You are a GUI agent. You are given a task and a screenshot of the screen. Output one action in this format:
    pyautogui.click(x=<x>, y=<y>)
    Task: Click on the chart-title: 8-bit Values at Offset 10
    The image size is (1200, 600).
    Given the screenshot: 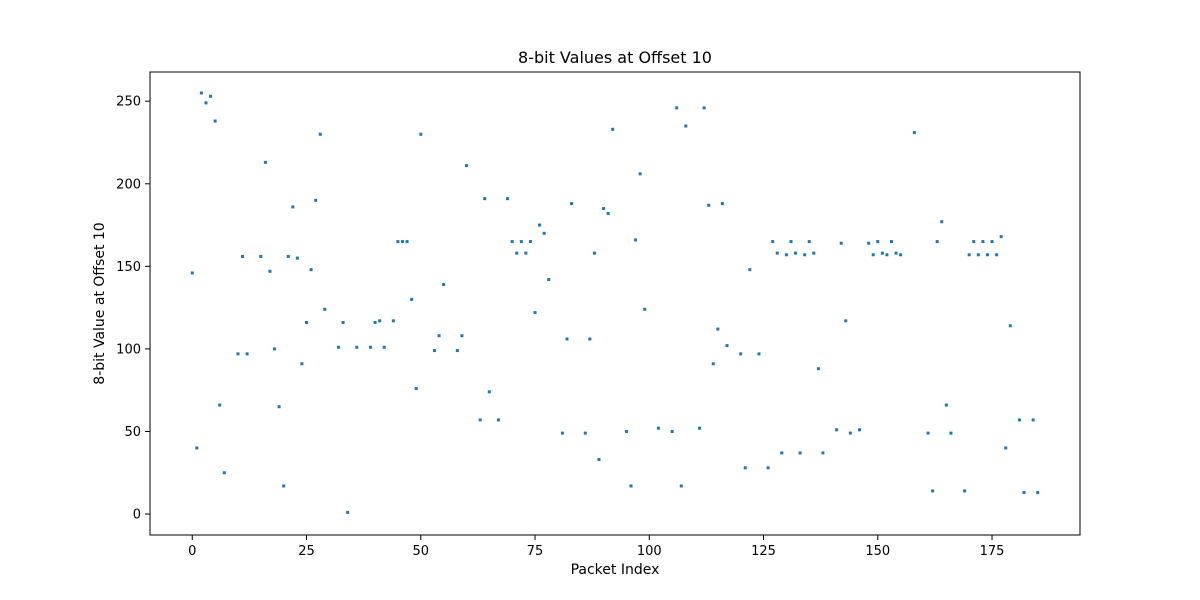 What is the action you would take?
    pyautogui.click(x=615, y=57)
    